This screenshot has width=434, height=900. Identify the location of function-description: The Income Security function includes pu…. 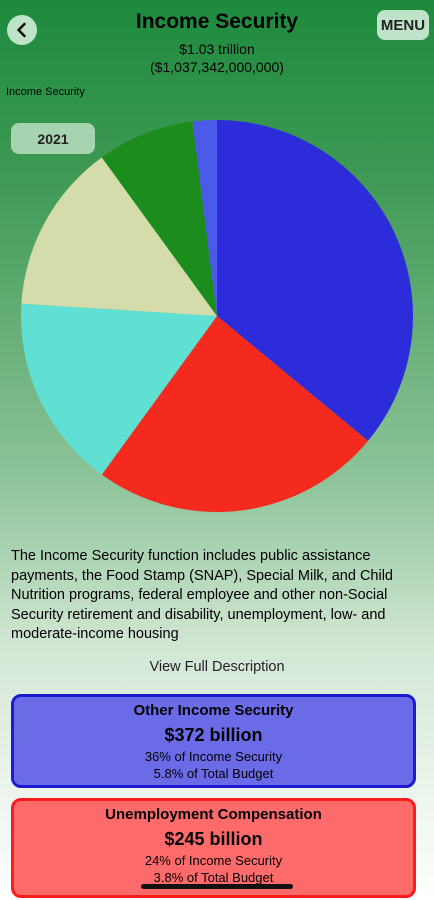
(202, 595).